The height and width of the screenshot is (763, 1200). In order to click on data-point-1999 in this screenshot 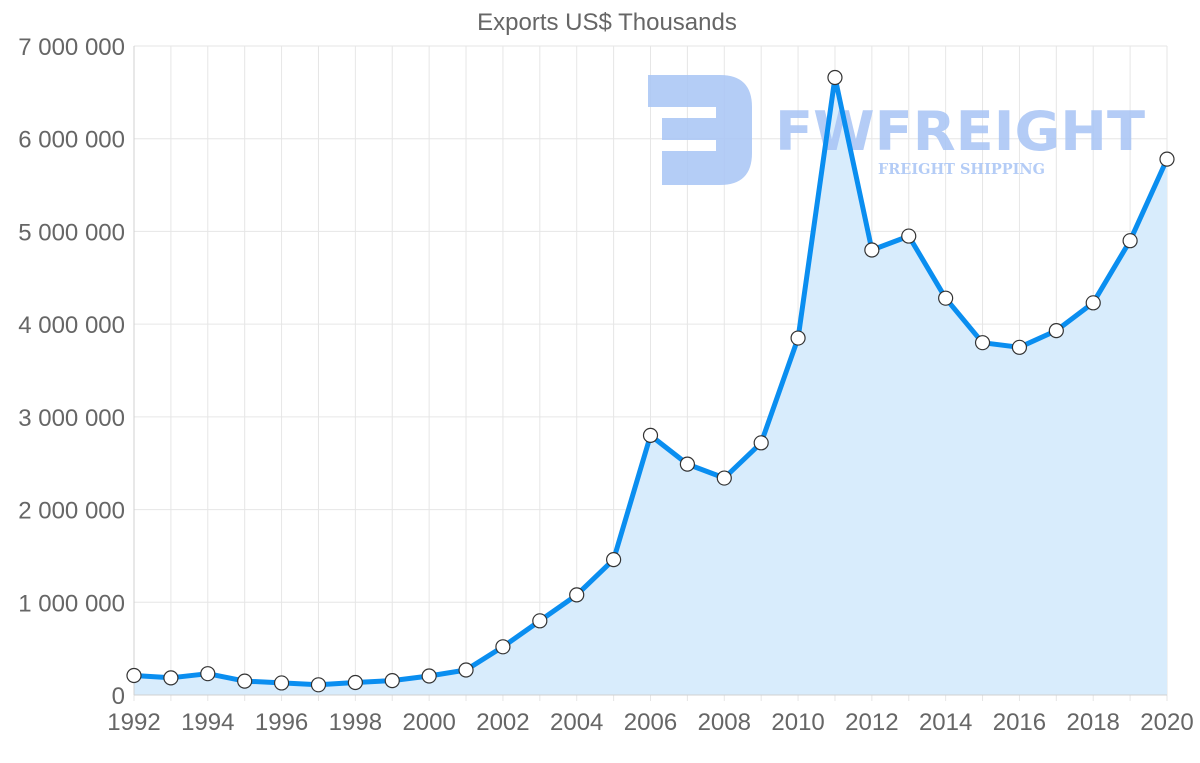, I will do `click(392, 681)`.